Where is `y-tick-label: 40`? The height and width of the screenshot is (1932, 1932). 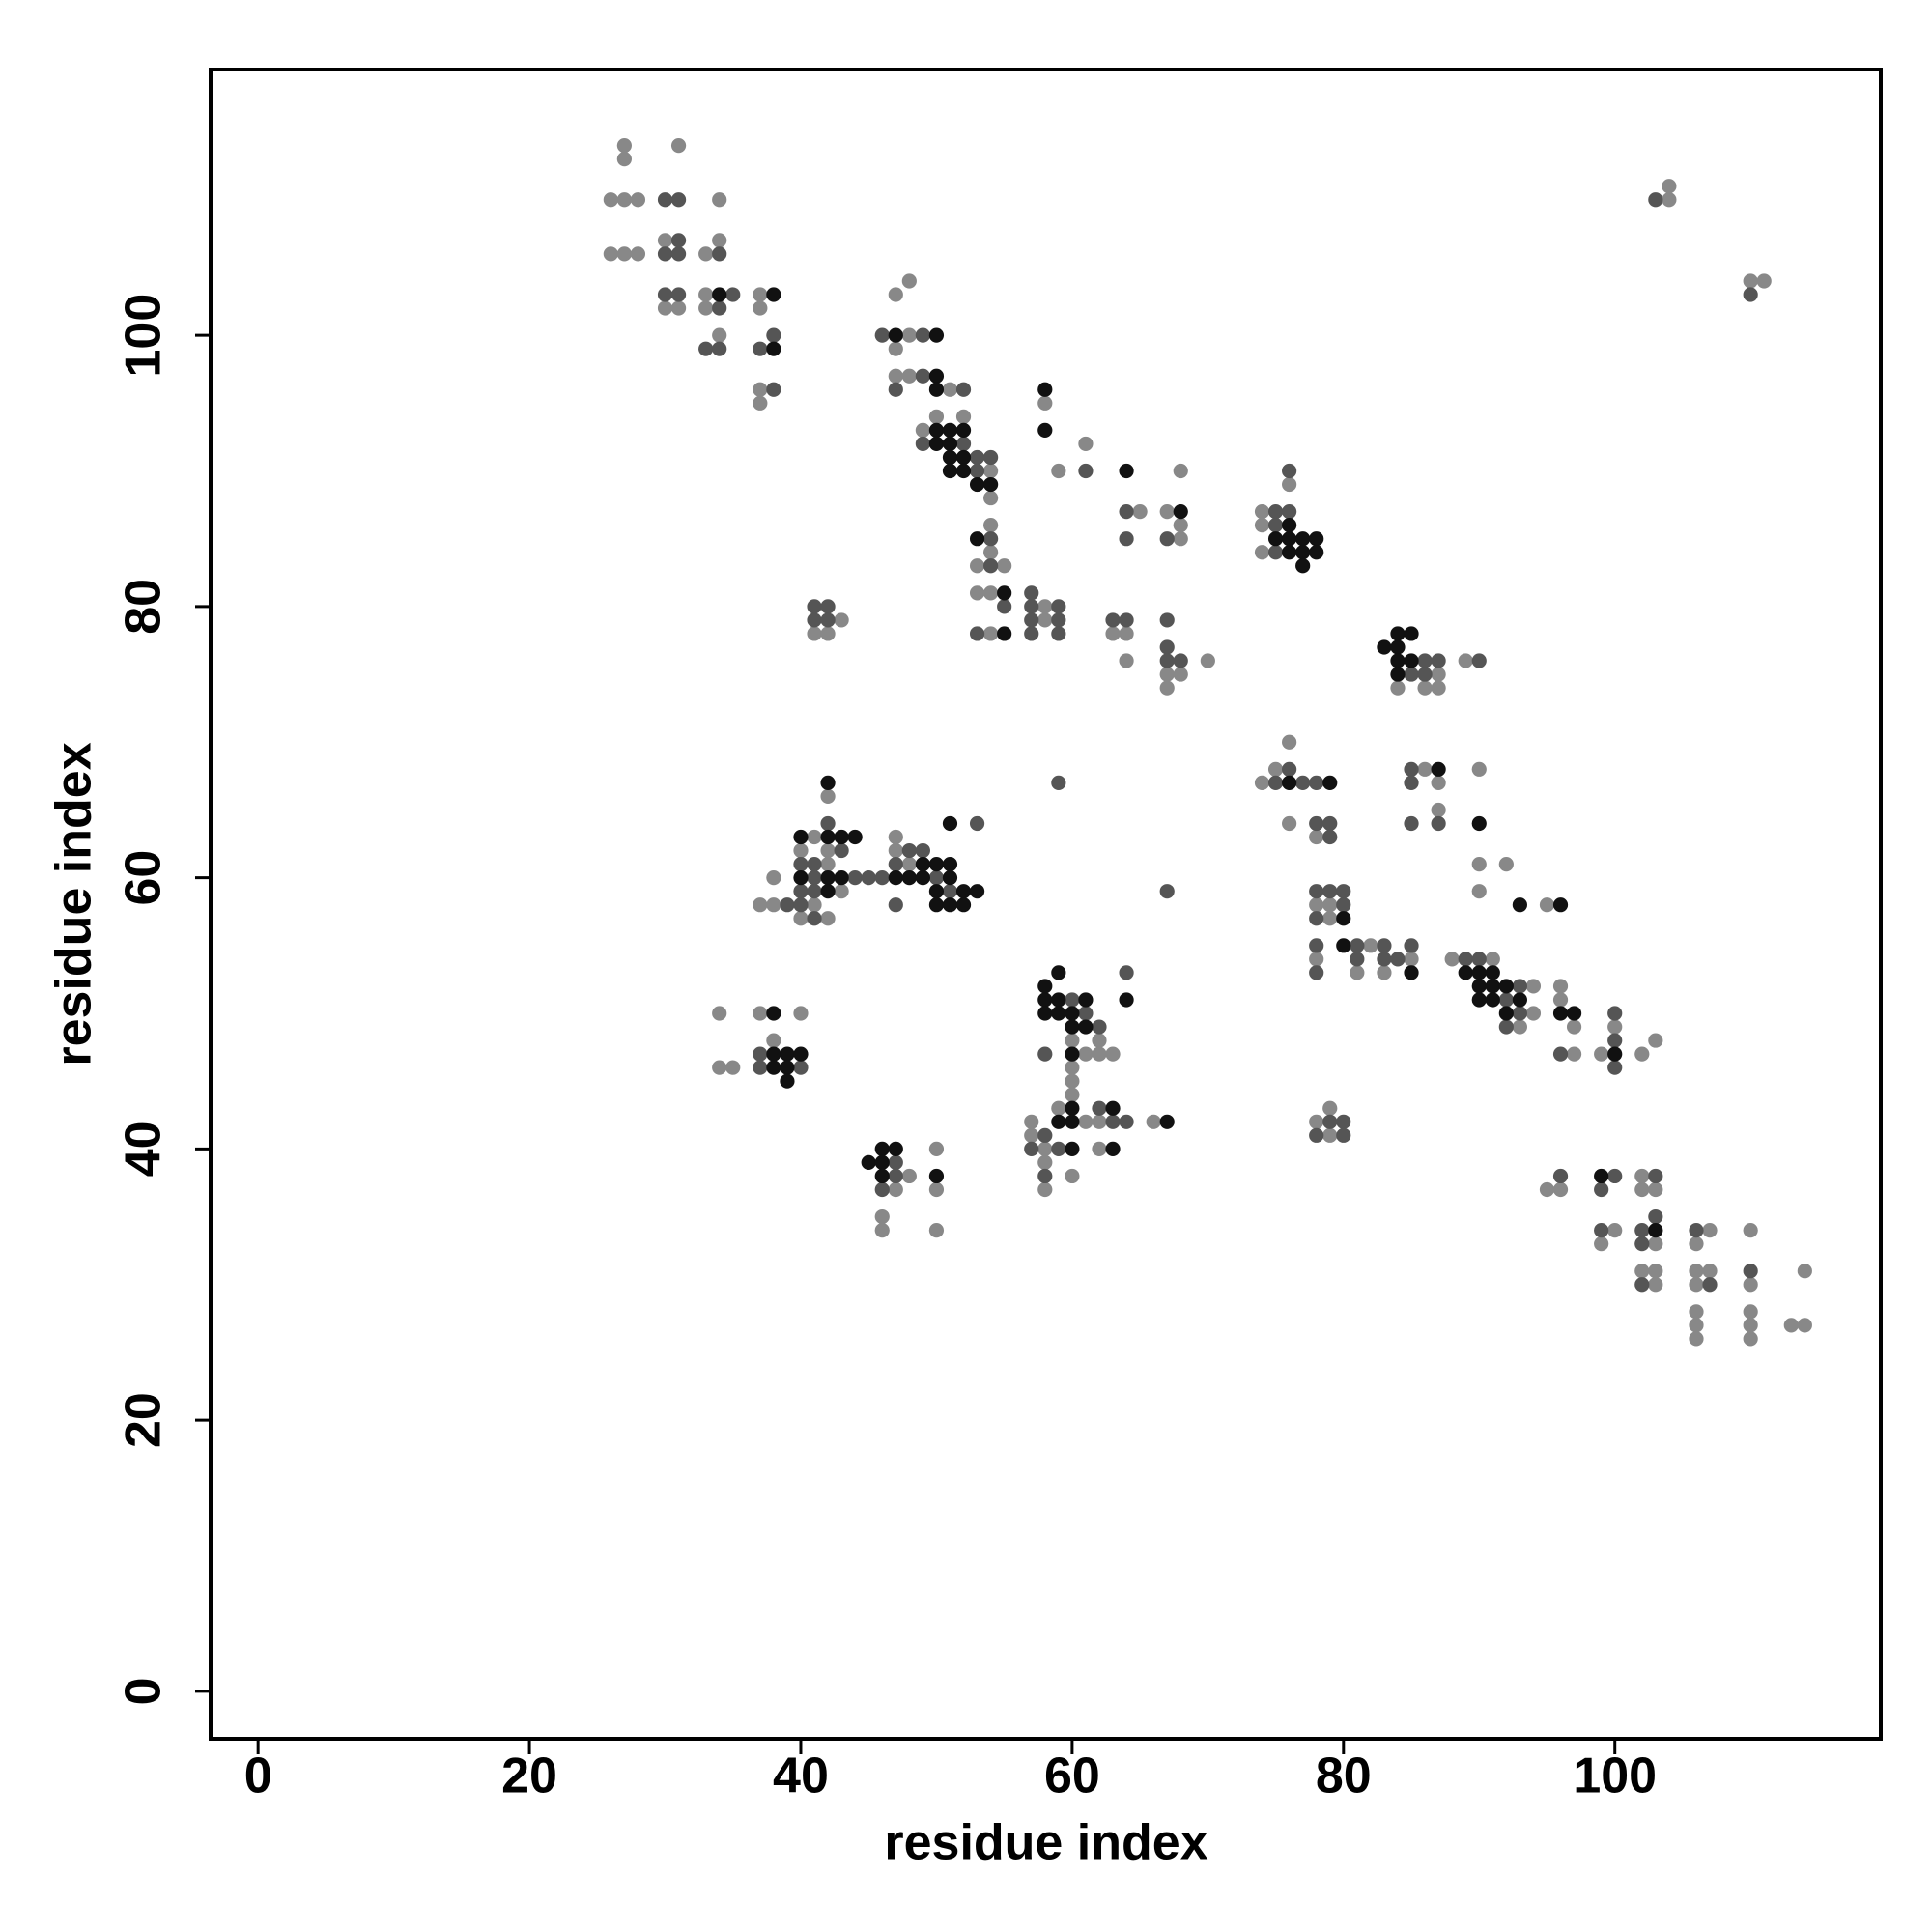 y-tick-label: 40 is located at coordinates (144, 1149).